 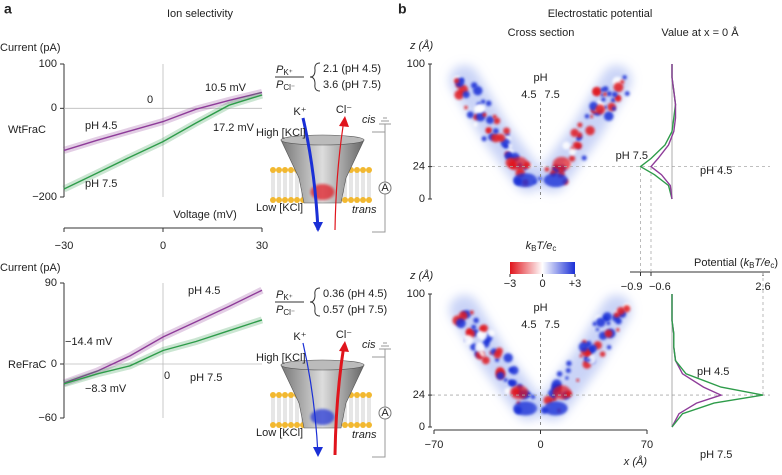 What do you see at coordinates (540, 358) in the screenshot?
I see `heatmap-image` at bounding box center [540, 358].